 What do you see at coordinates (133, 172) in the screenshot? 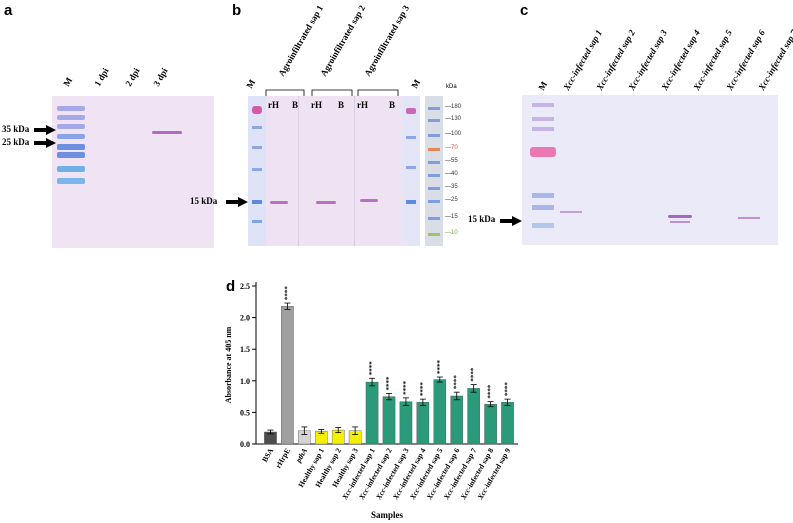
I see `panel-a-blot` at bounding box center [133, 172].